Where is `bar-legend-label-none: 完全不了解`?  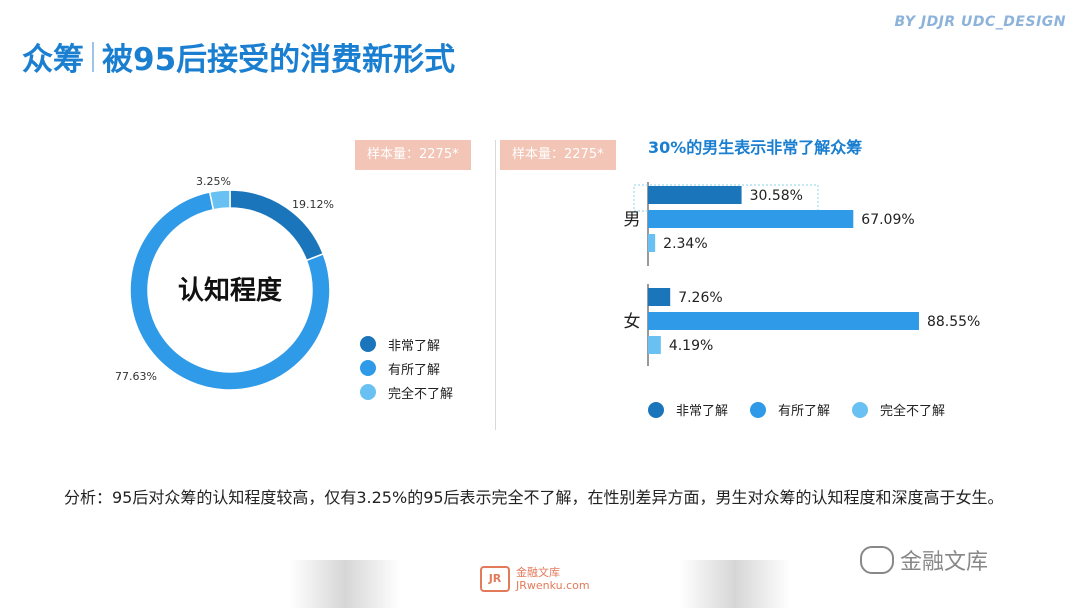 bar-legend-label-none: 完全不了解 is located at coordinates (913, 411).